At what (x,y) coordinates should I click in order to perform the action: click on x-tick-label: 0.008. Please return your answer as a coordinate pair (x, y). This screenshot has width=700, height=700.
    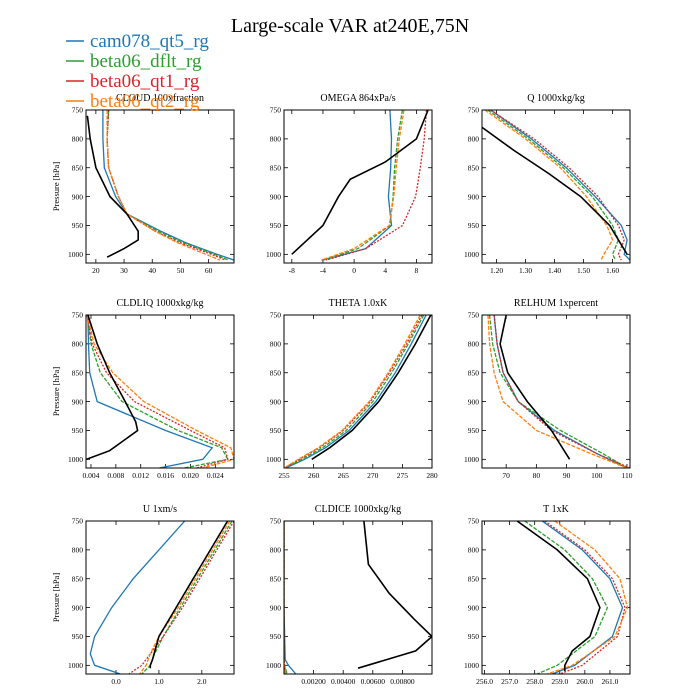
    Looking at the image, I should click on (115, 475).